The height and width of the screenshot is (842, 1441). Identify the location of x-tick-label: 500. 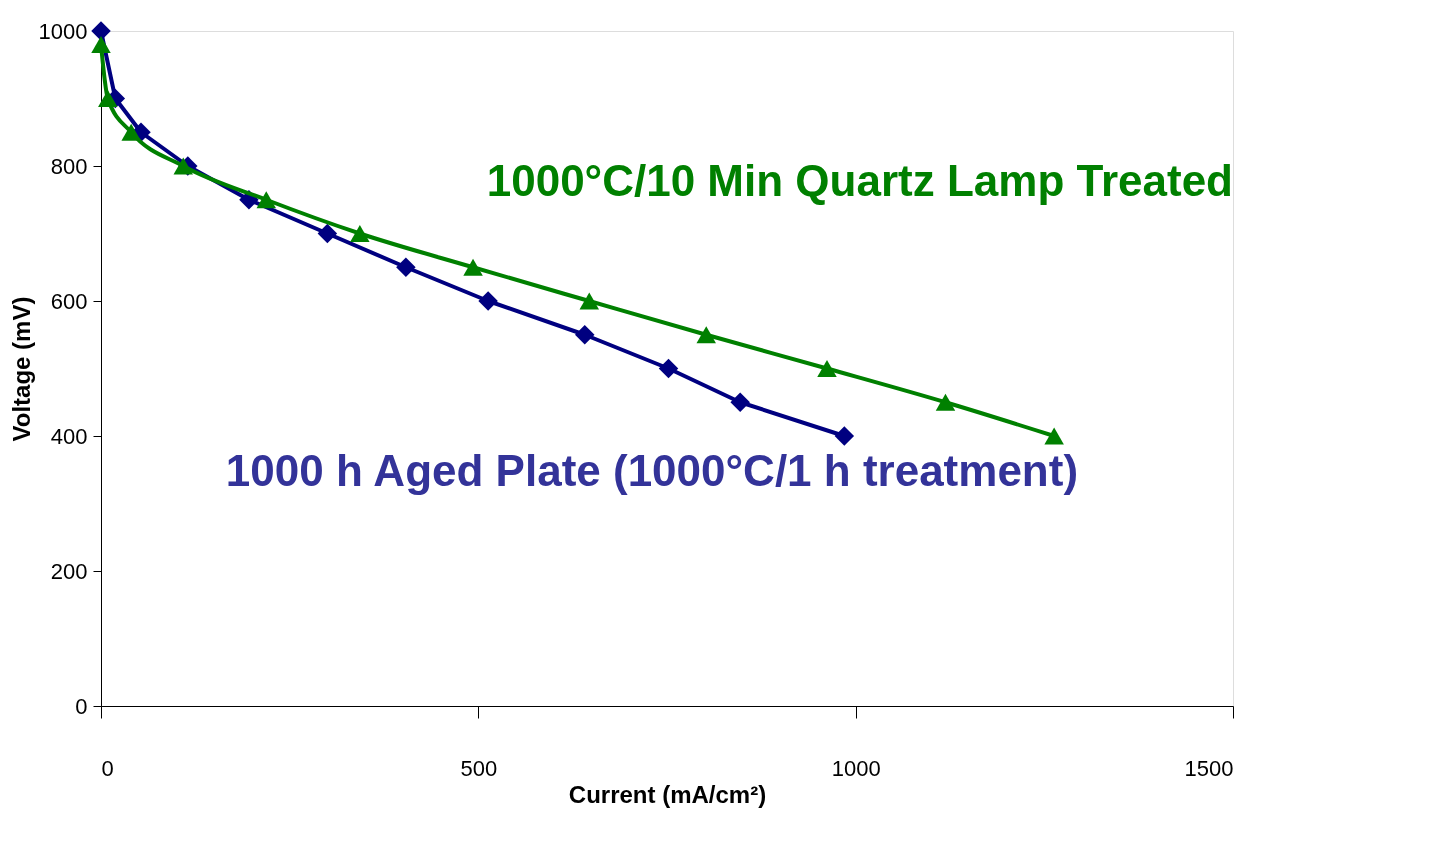
(479, 768).